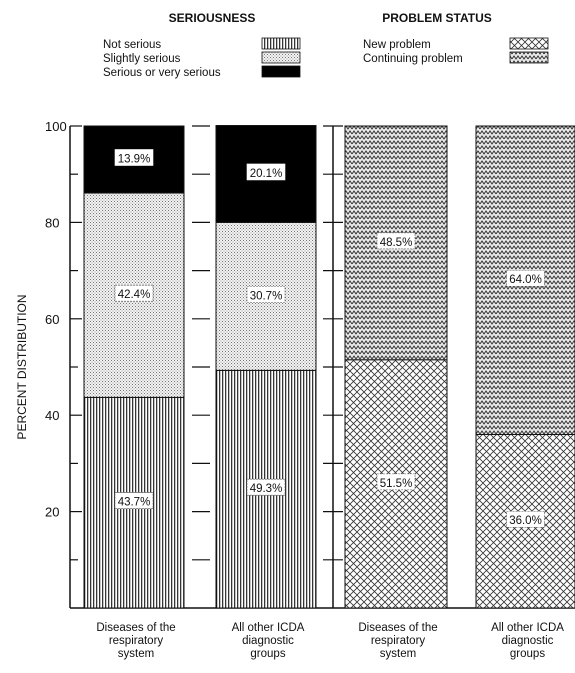  Describe the element at coordinates (162, 73) in the screenshot. I see `legend-label: Serious or very serious` at that location.